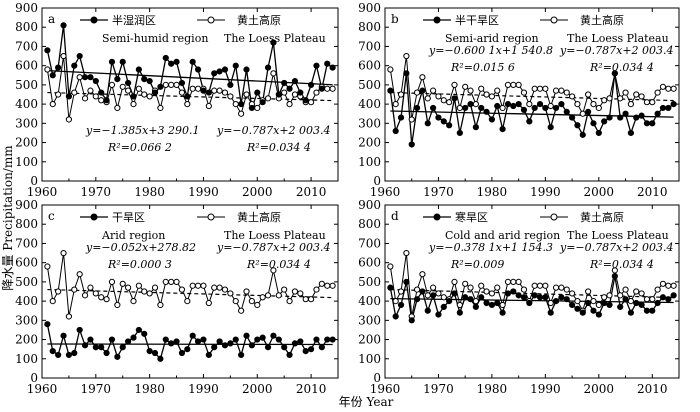 This screenshot has height=412, width=700. I want to click on y-tick-label: 100, so click(26, 359).